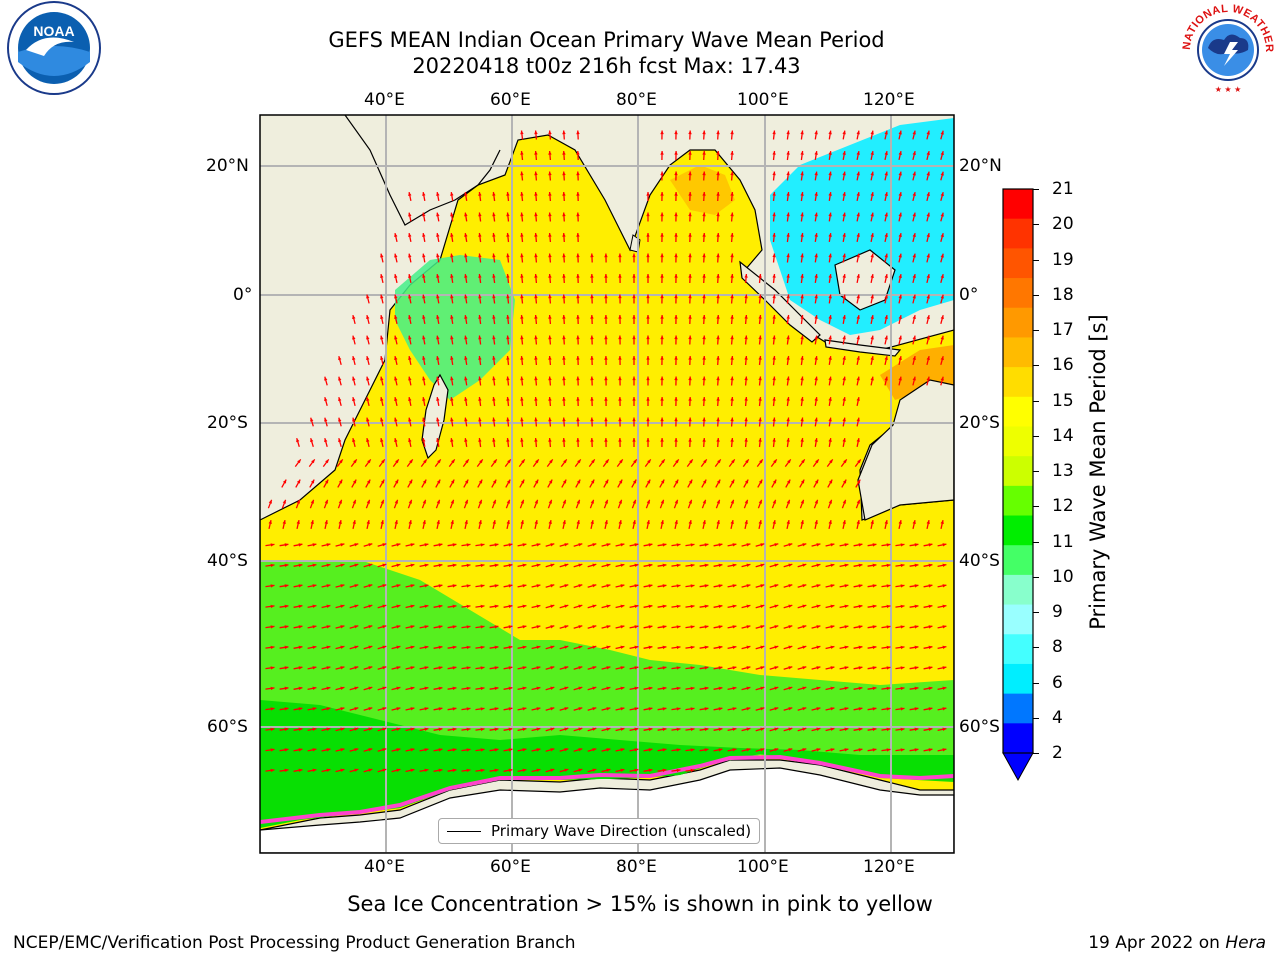 The image size is (1280, 960). Describe the element at coordinates (54, 48) in the screenshot. I see `noaa-logo-icon: NOAA` at that location.